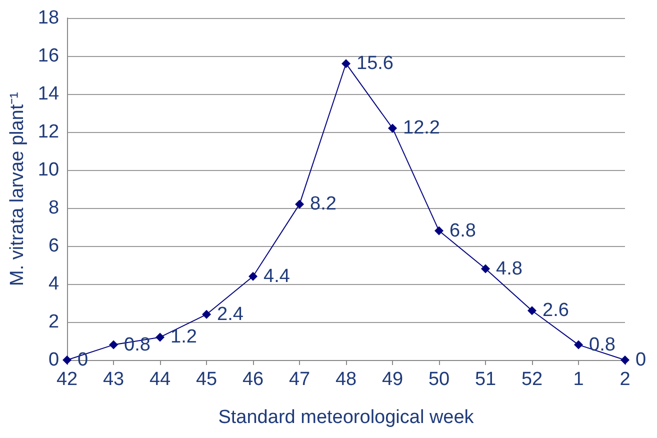  What do you see at coordinates (54, 284) in the screenshot?
I see `y-tick-label: 4` at bounding box center [54, 284].